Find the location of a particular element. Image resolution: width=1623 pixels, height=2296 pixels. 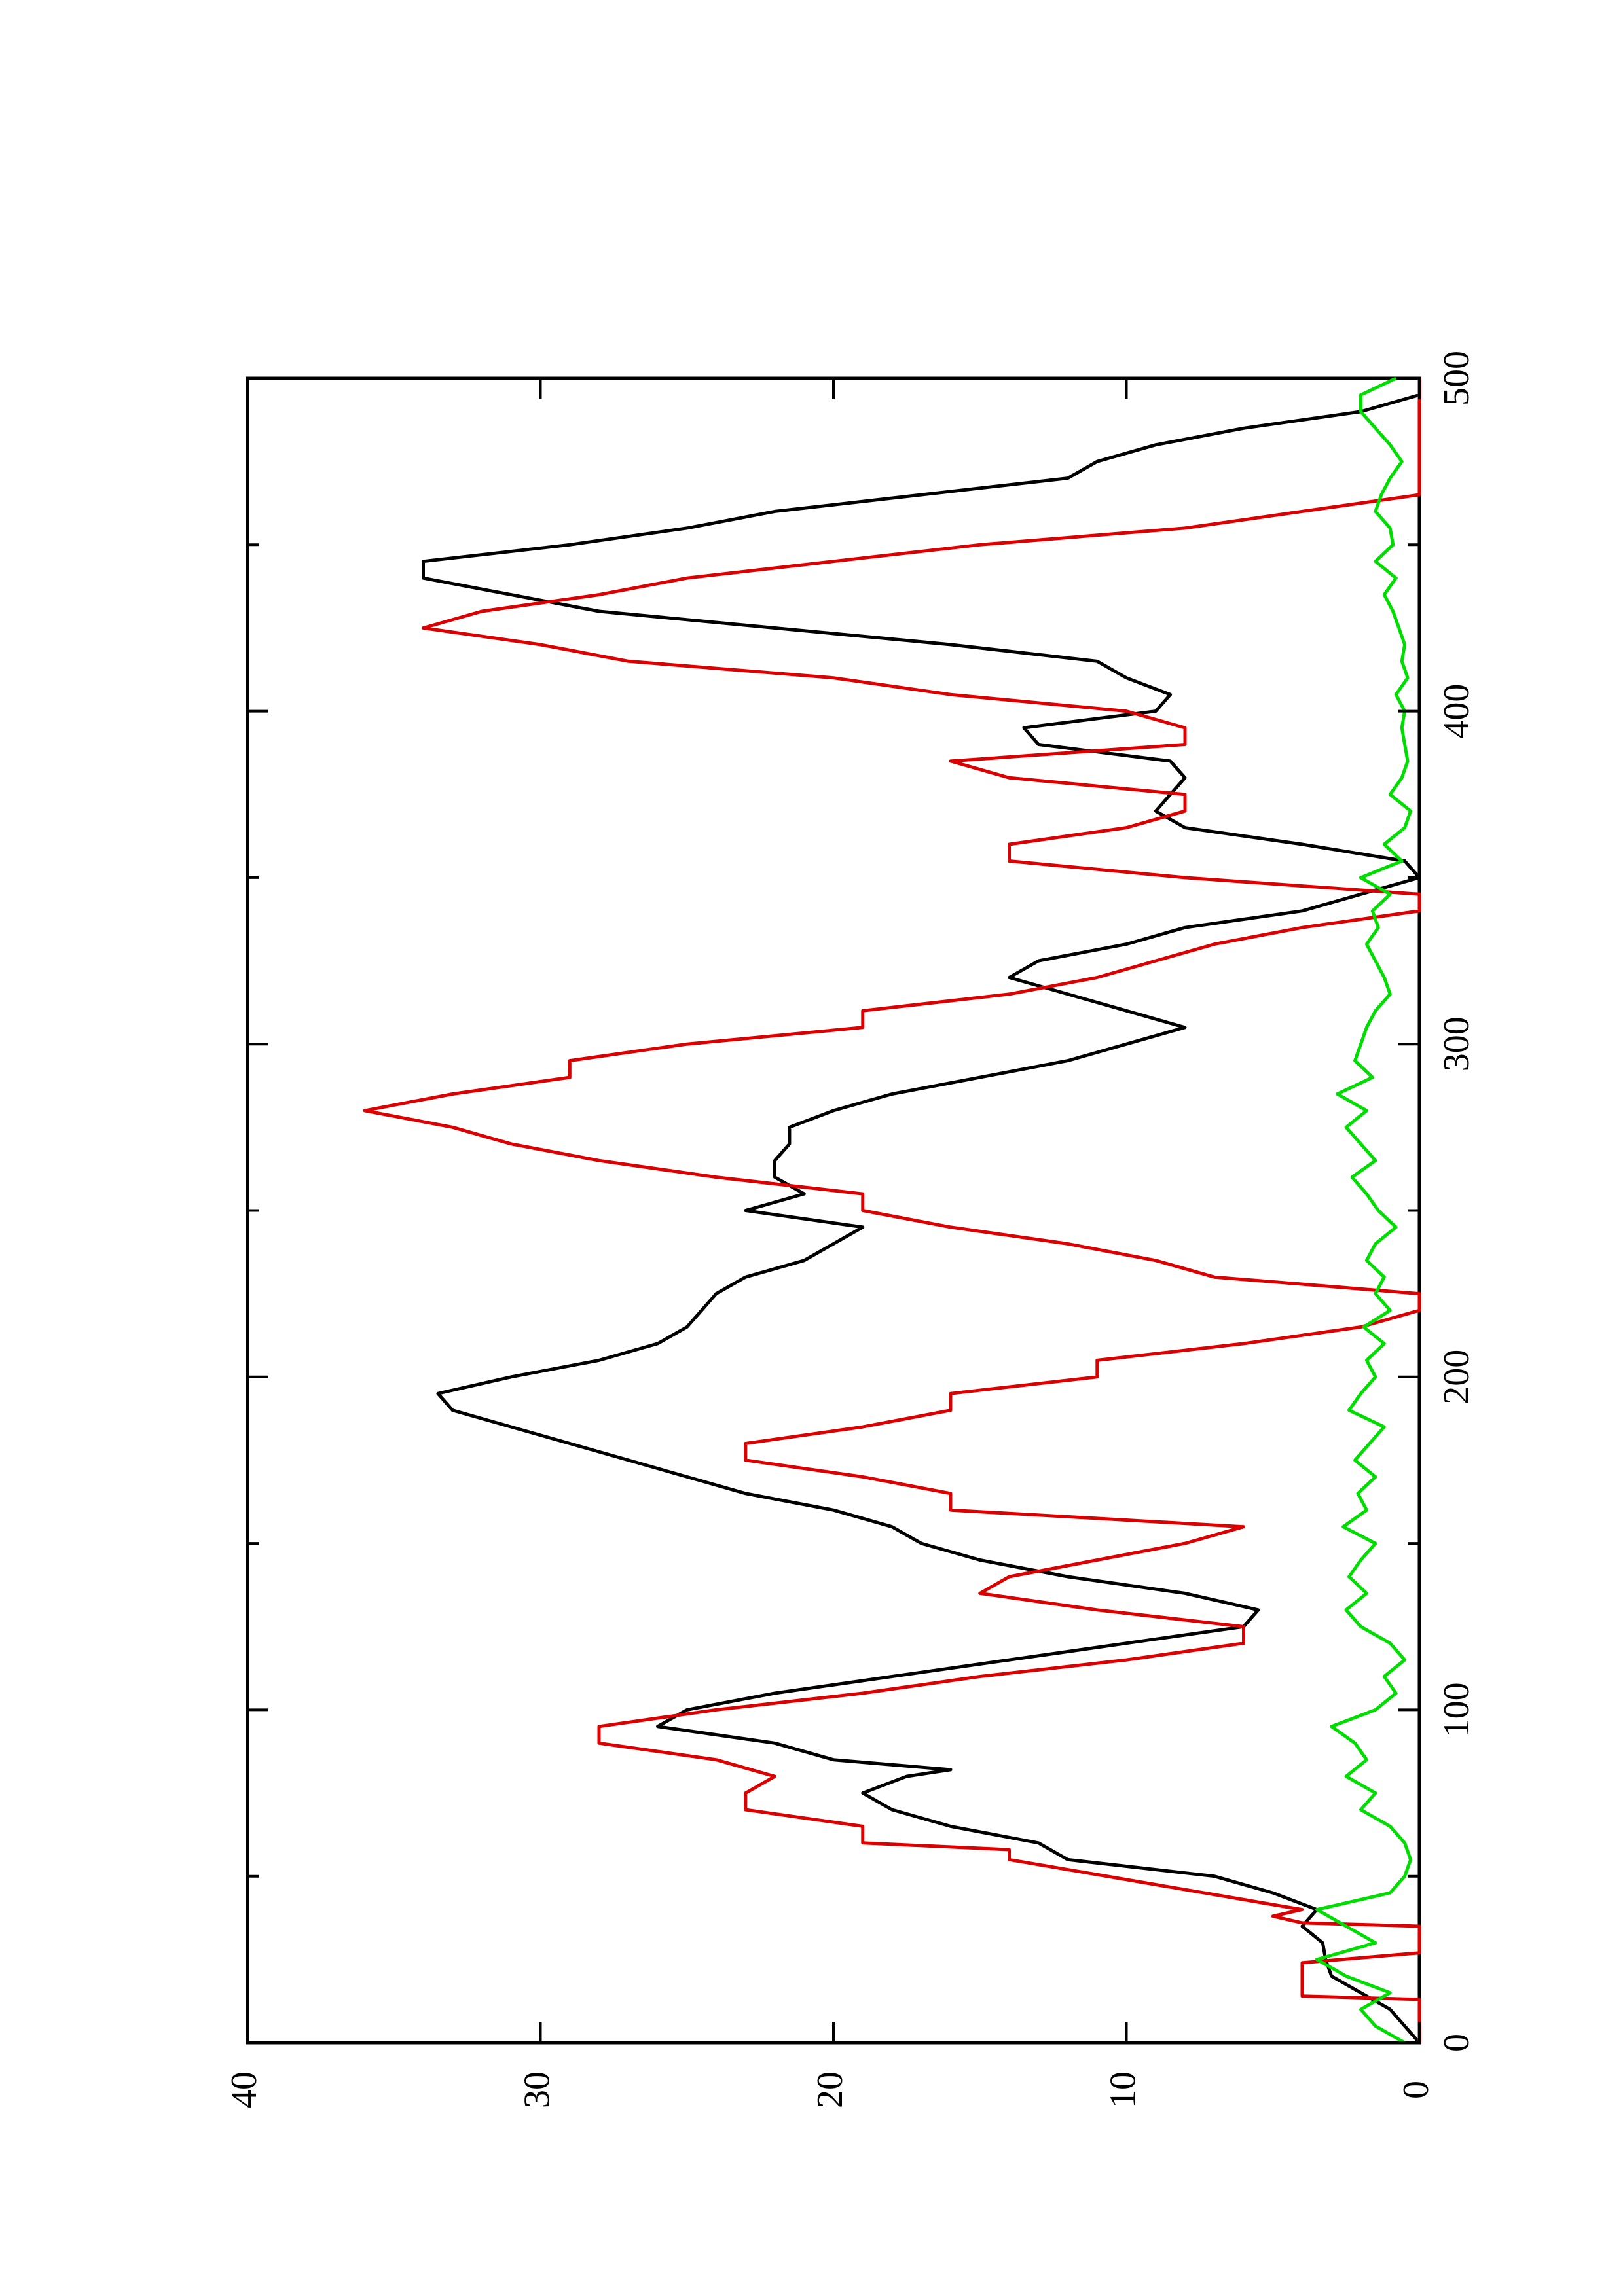

y-tick-label: 20 is located at coordinates (830, 2090).